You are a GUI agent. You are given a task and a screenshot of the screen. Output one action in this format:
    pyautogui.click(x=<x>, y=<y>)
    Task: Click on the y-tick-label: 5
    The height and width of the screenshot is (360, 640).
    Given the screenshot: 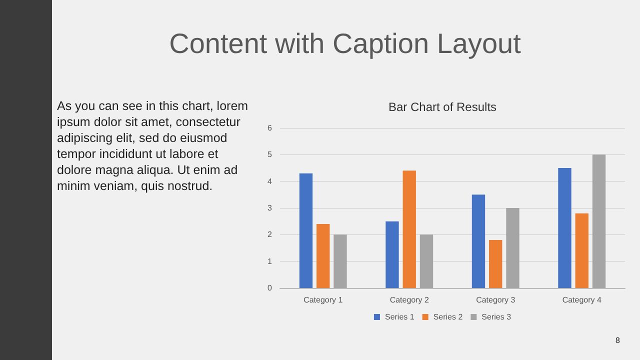 What is the action you would take?
    pyautogui.click(x=270, y=155)
    